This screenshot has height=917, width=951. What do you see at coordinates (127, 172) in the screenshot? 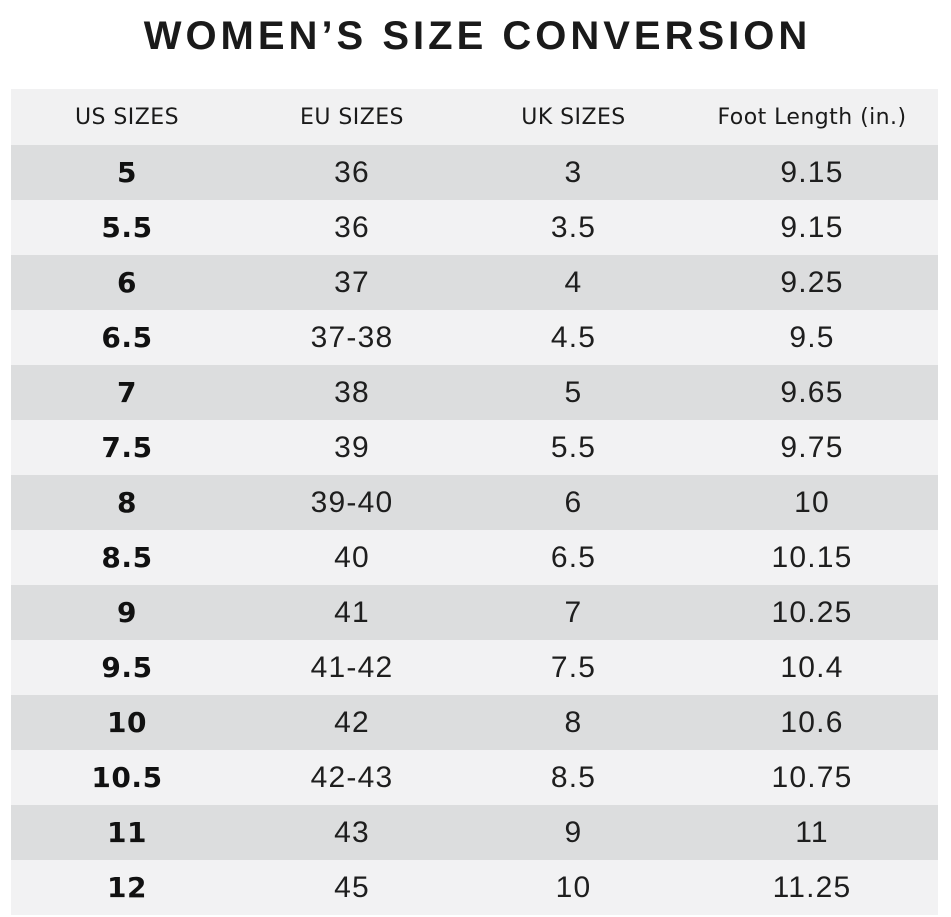
I see `cell-us-size: 5` at bounding box center [127, 172].